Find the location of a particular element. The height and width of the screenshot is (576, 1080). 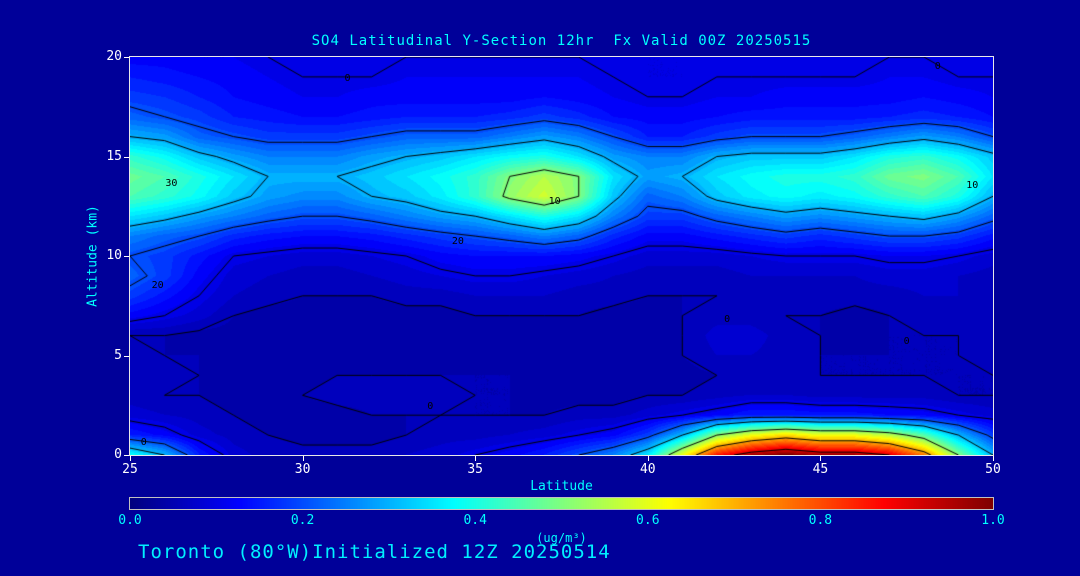

colorbar is located at coordinates (561, 503).